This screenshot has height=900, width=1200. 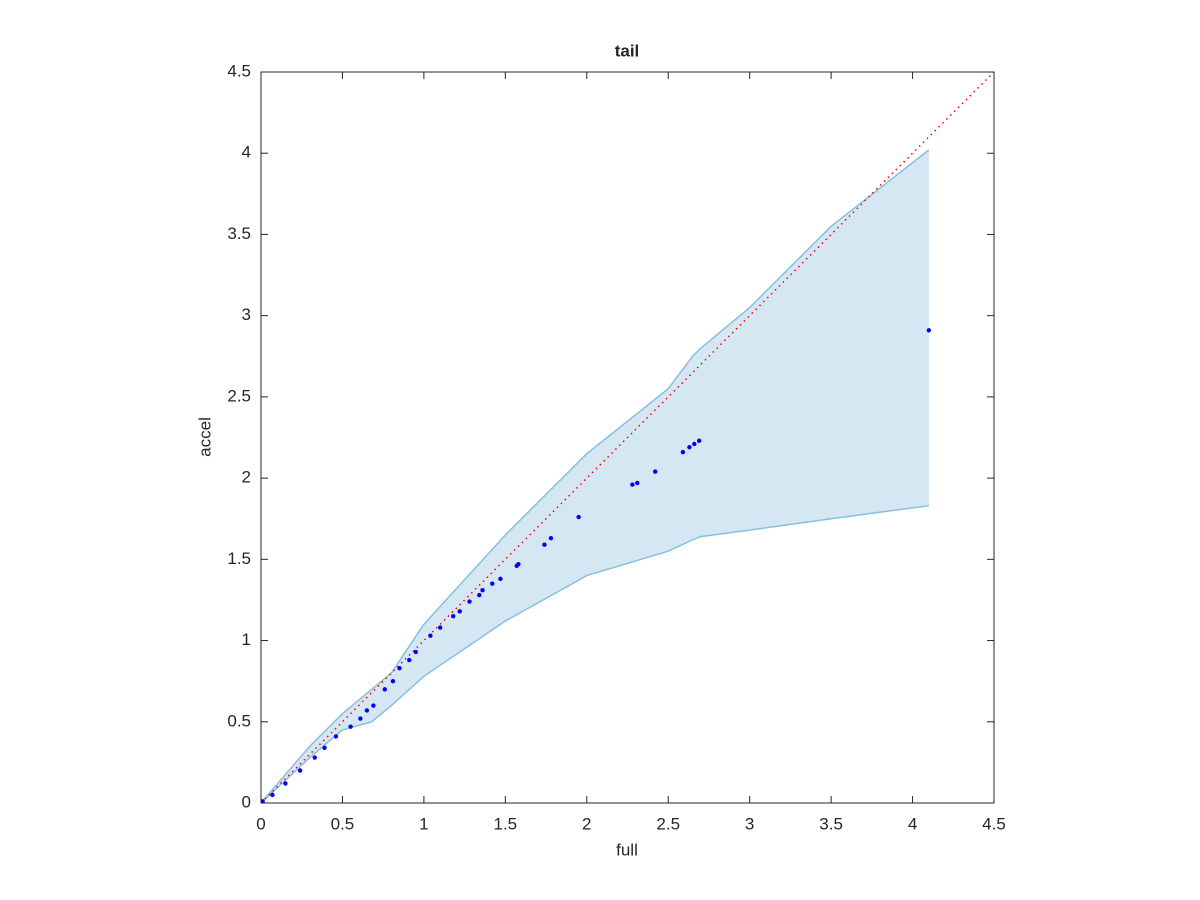 What do you see at coordinates (343, 823) in the screenshot?
I see `x-tick-label: 0.5` at bounding box center [343, 823].